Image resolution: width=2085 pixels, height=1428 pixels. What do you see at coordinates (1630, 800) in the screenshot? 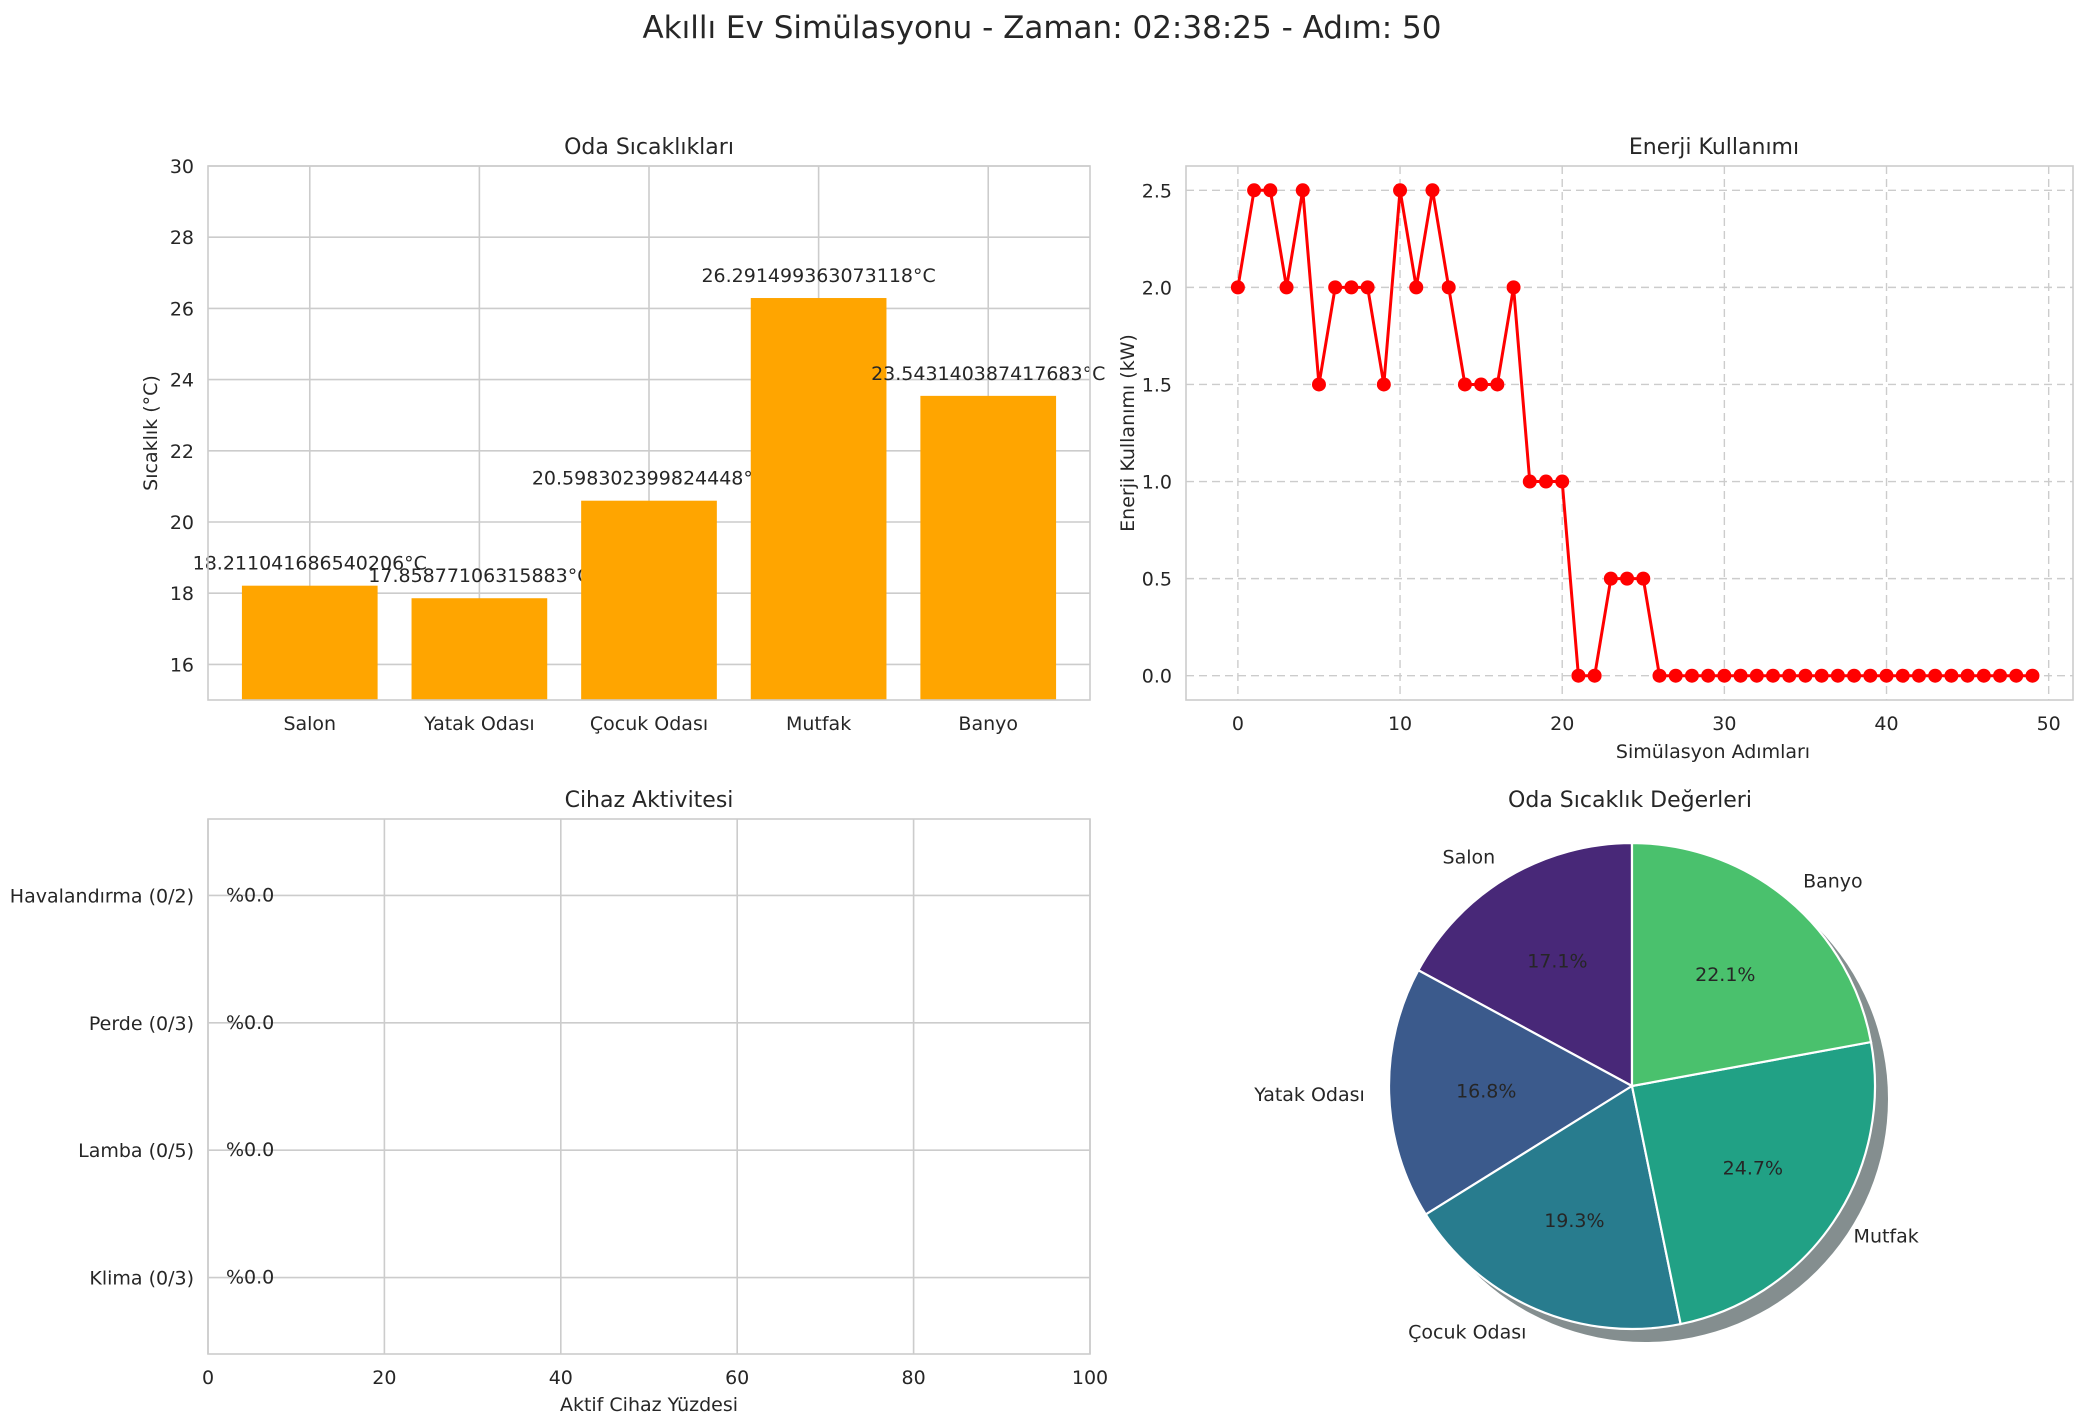
I see `chart-title: Oda Sıcaklık Değerleri` at bounding box center [1630, 800].